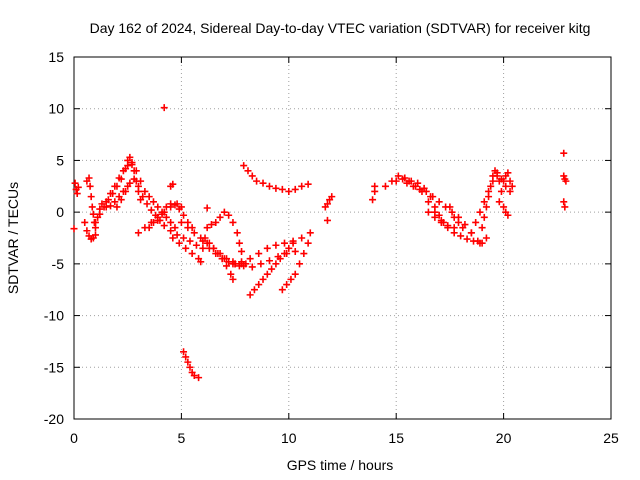  Describe the element at coordinates (56, 57) in the screenshot. I see `y-tick-label: 15` at that location.